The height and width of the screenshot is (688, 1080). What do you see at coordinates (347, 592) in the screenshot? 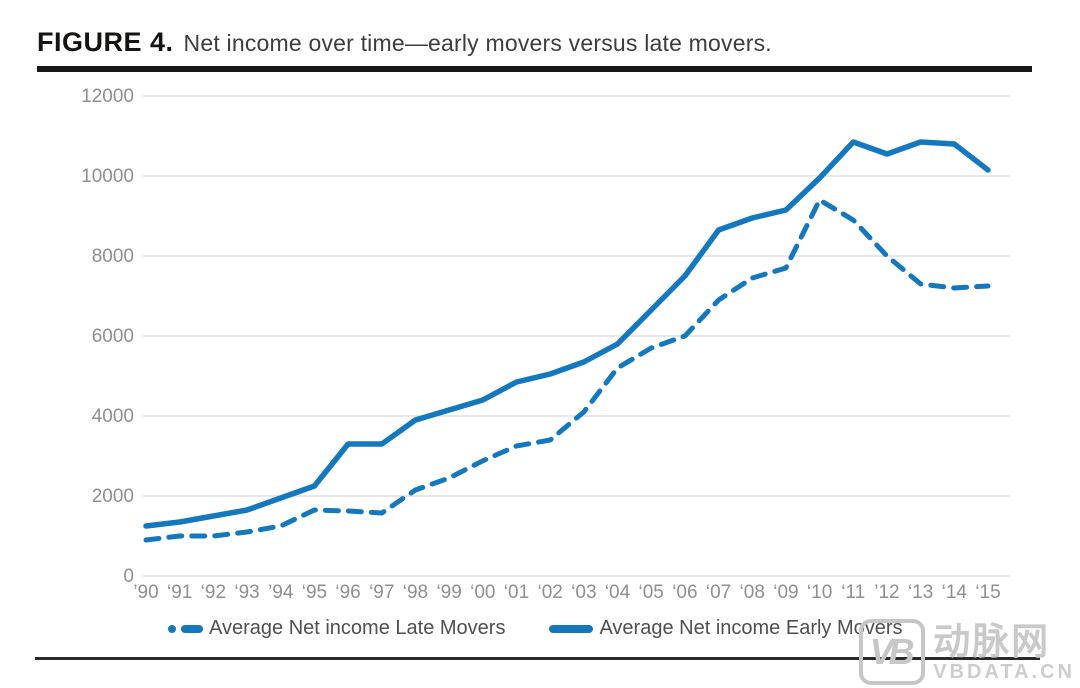
I see `x-tick-label: ‘96` at bounding box center [347, 592].